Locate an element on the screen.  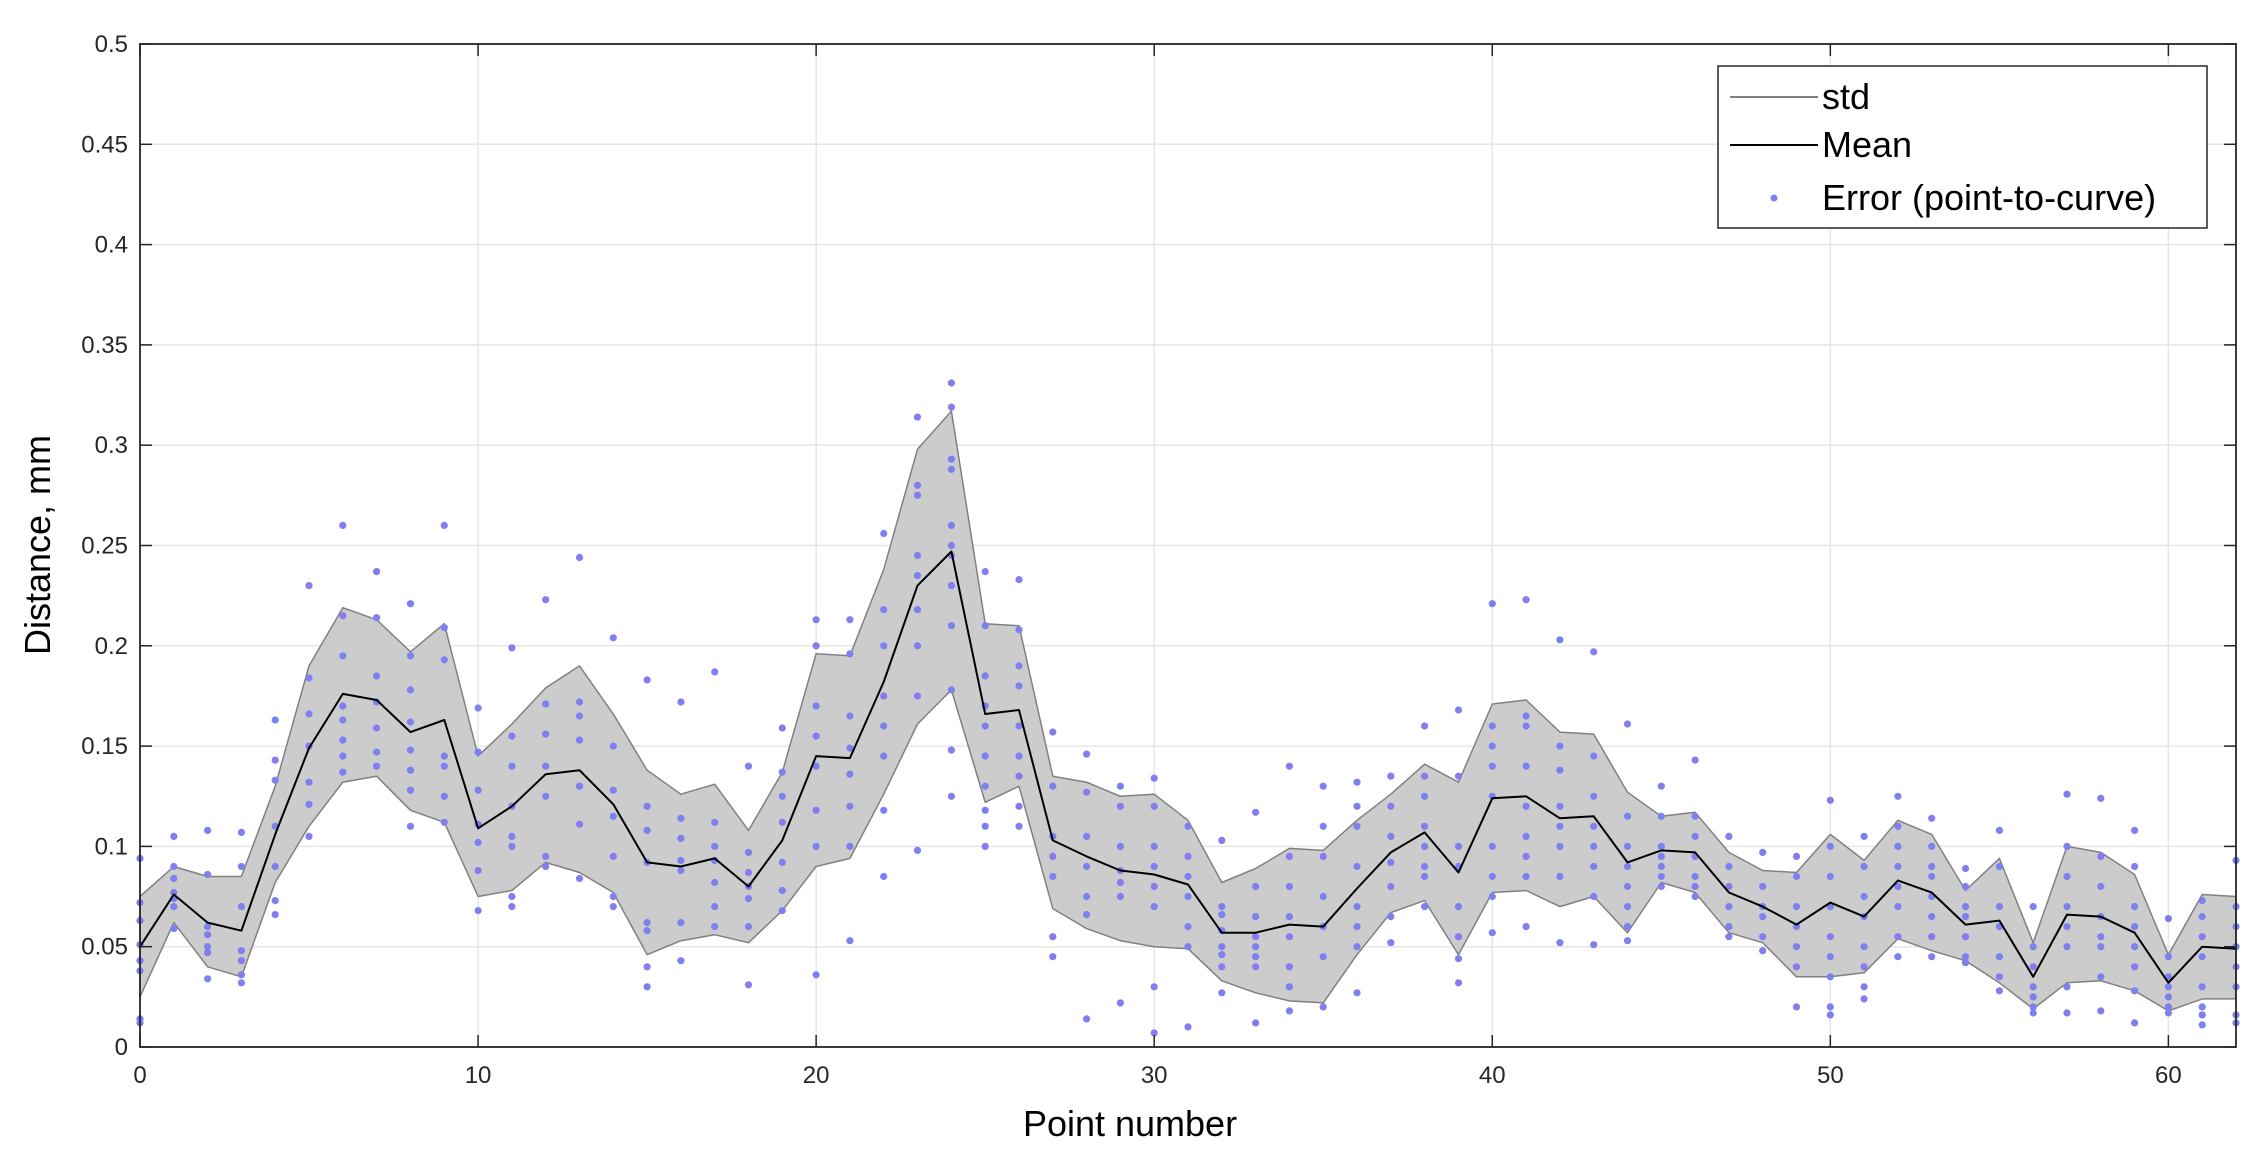
y-tick-label: 0.05 is located at coordinates (104, 947).